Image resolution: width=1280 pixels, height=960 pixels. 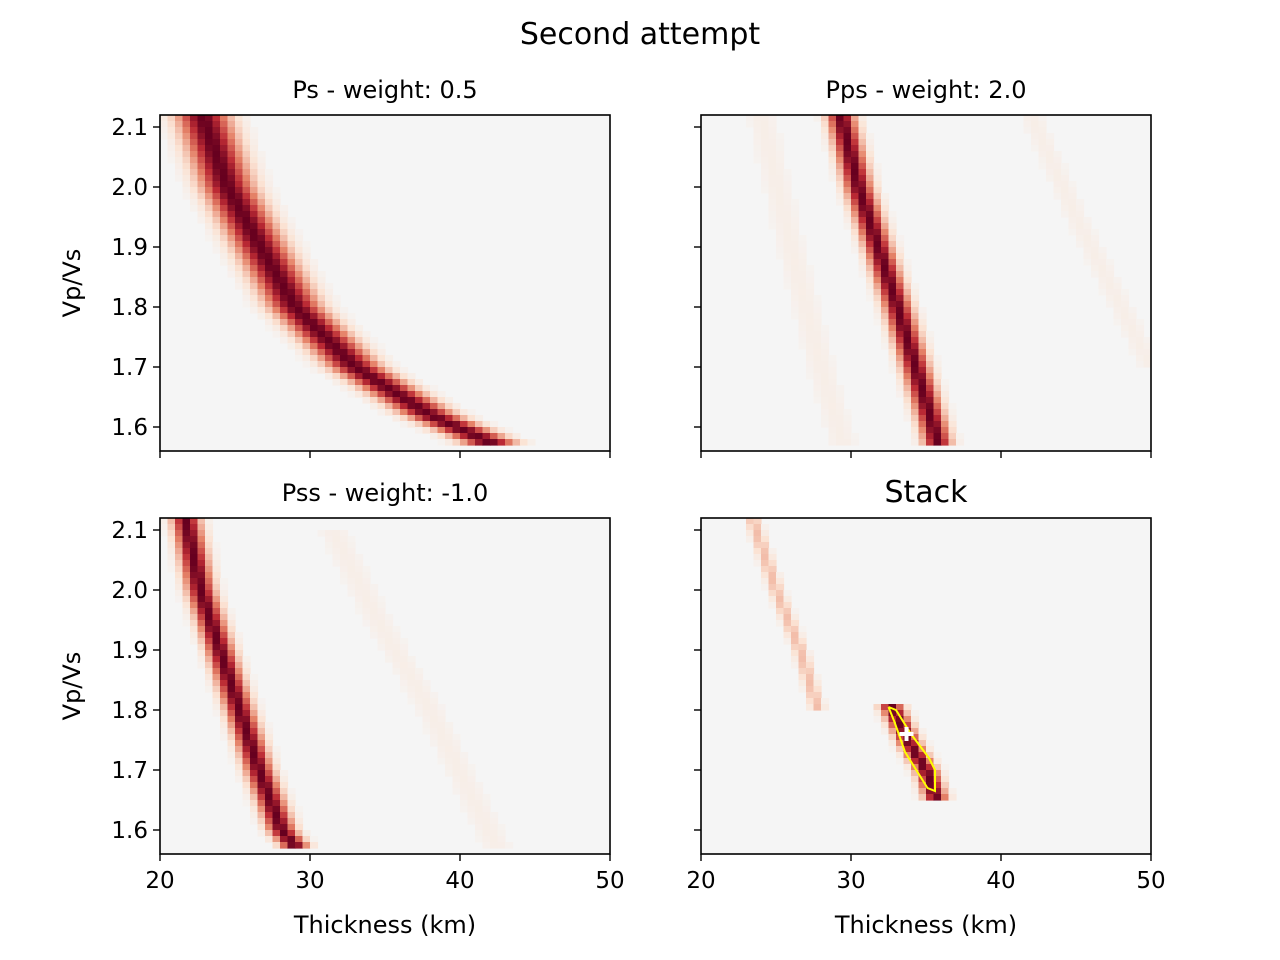 What do you see at coordinates (640, 34) in the screenshot?
I see `figure-title: Second attempt` at bounding box center [640, 34].